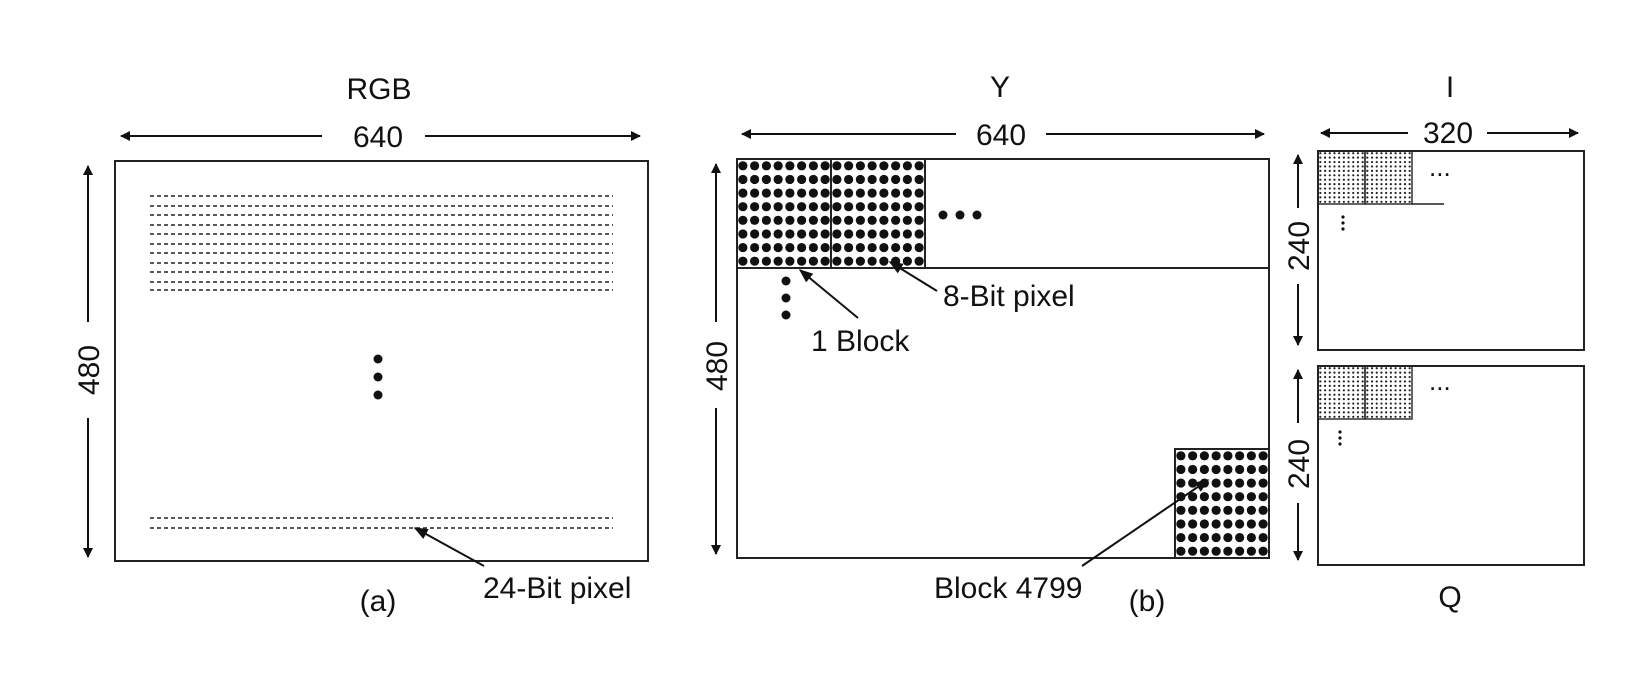 The image size is (1639, 683). What do you see at coordinates (786, 281) in the screenshot?
I see `y-ellipsis-dot` at bounding box center [786, 281].